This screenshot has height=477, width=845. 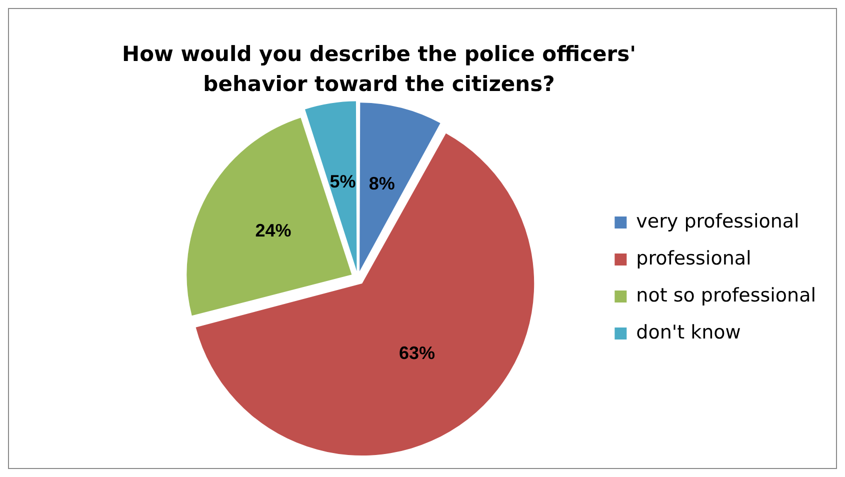 I want to click on legend-label: not so professional, so click(x=726, y=295).